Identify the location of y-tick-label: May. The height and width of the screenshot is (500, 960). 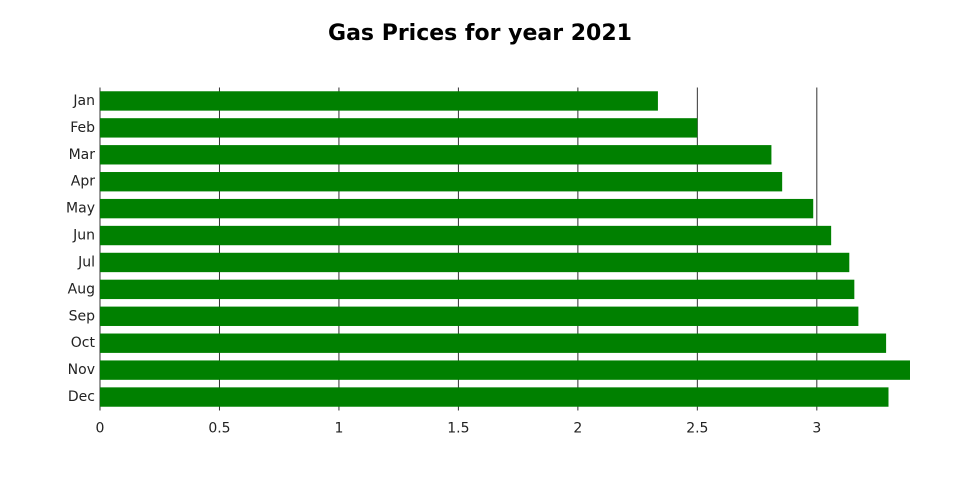
(80, 209).